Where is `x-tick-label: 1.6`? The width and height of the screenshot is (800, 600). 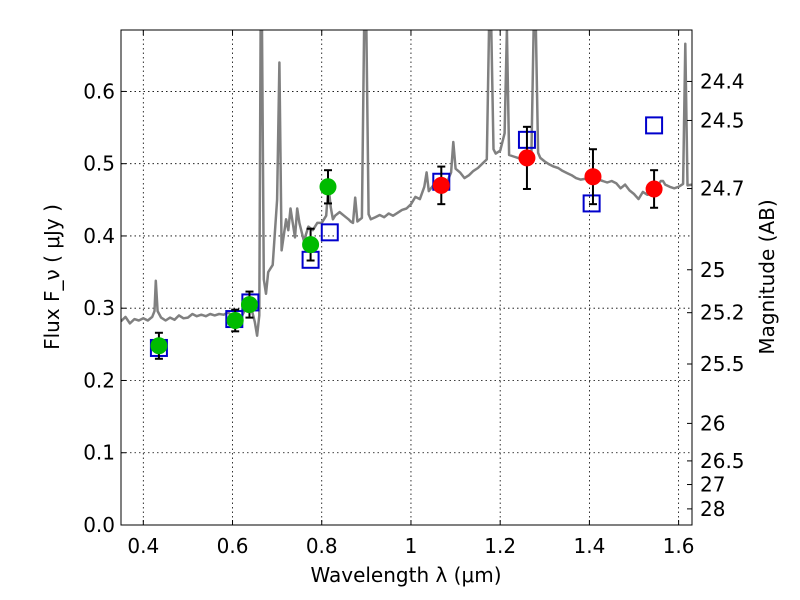
x-tick-label: 1.6 is located at coordinates (679, 546).